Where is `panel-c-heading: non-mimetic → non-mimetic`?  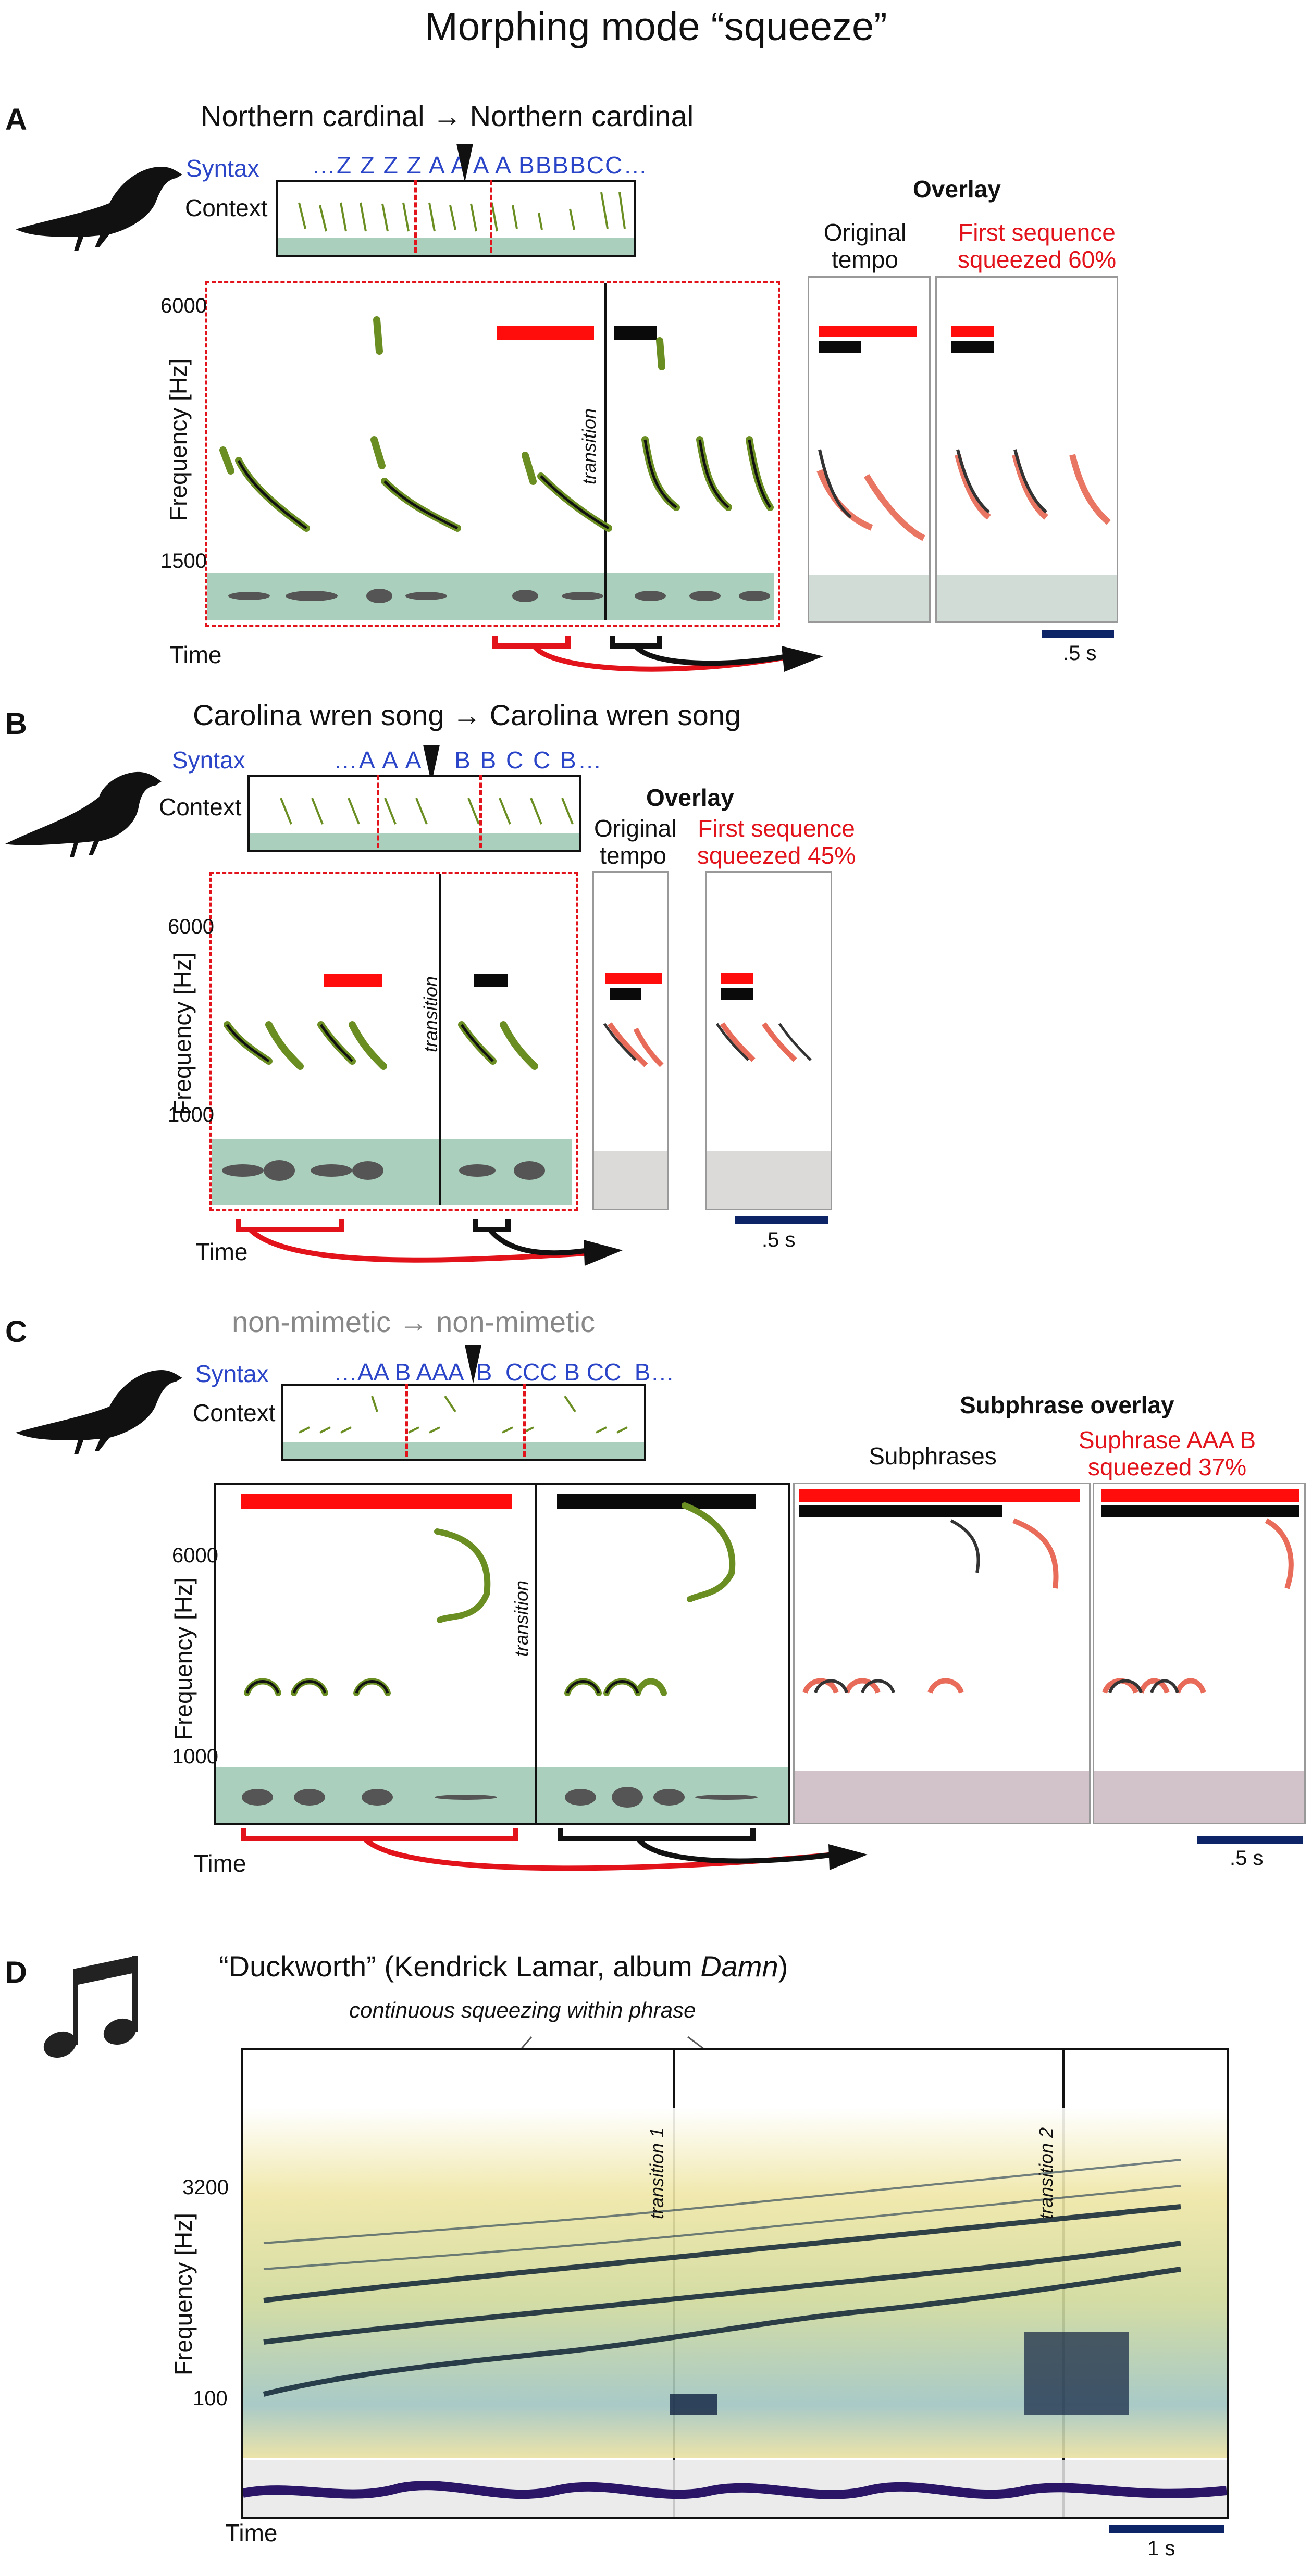
panel-c-heading: non-mimetic → non-mimetic is located at coordinates (414, 1321).